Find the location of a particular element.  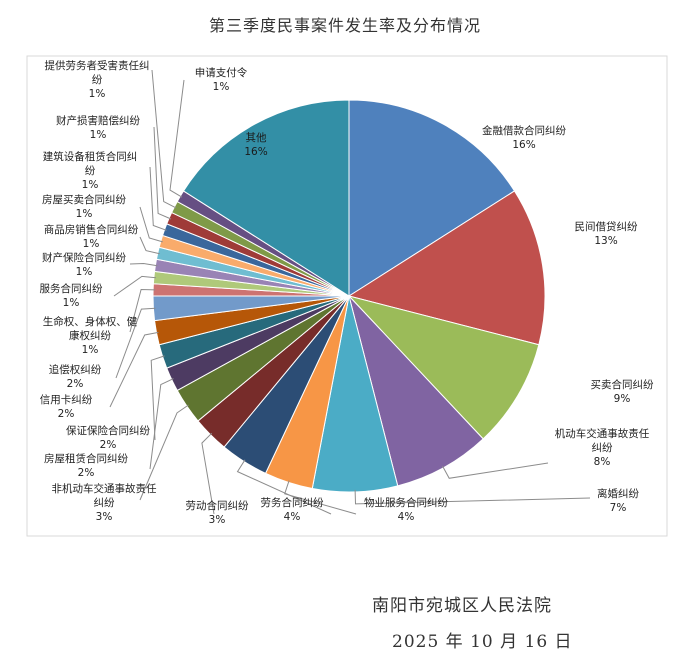

court-name: 南阳市宛城区人民法院 is located at coordinates (462, 606).